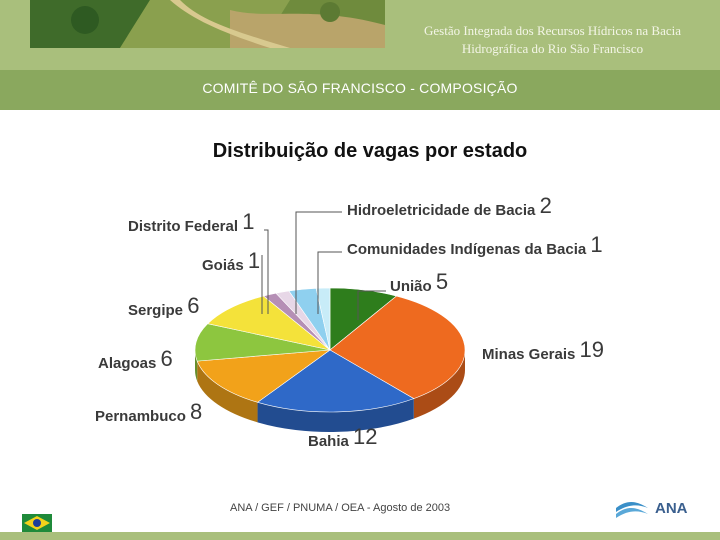 Image resolution: width=720 pixels, height=540 pixels. Describe the element at coordinates (596, 244) in the screenshot. I see `slice-label-value-9: 1` at that location.